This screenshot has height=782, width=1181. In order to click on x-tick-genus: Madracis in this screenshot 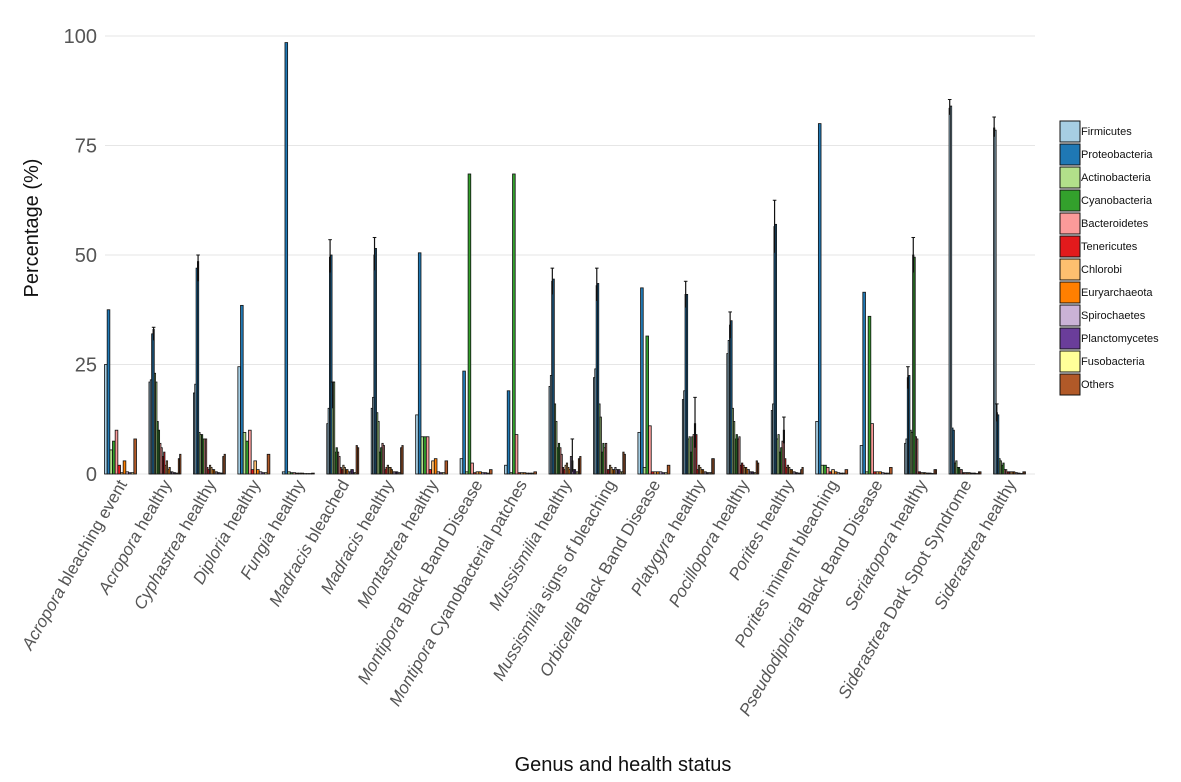, I will do `click(342, 563)`.